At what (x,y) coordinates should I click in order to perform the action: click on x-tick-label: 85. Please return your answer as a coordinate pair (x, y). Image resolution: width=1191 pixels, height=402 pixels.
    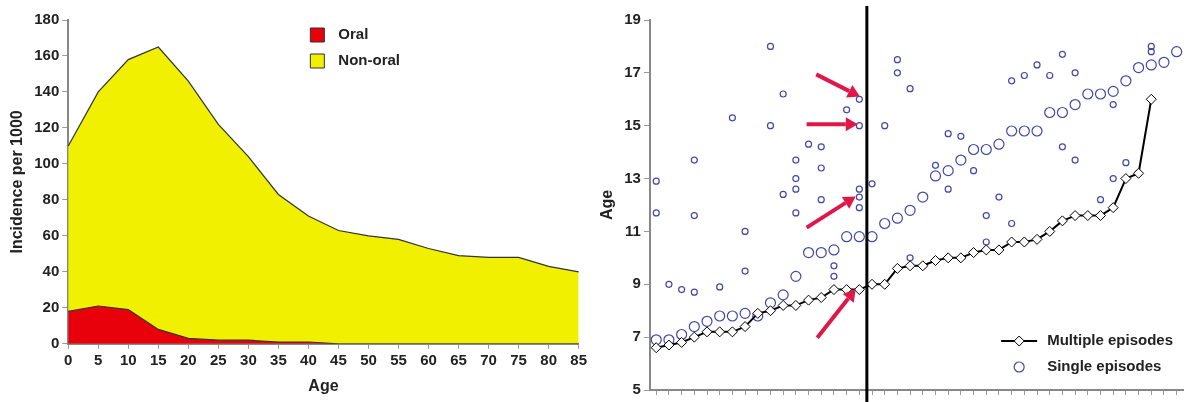
    Looking at the image, I should click on (578, 359).